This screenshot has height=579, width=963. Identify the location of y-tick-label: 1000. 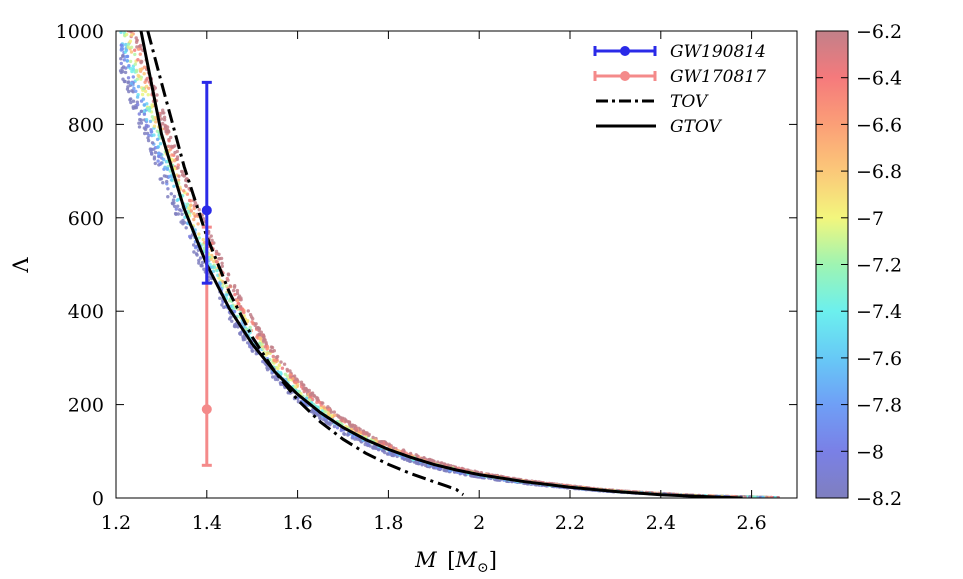
(80, 32).